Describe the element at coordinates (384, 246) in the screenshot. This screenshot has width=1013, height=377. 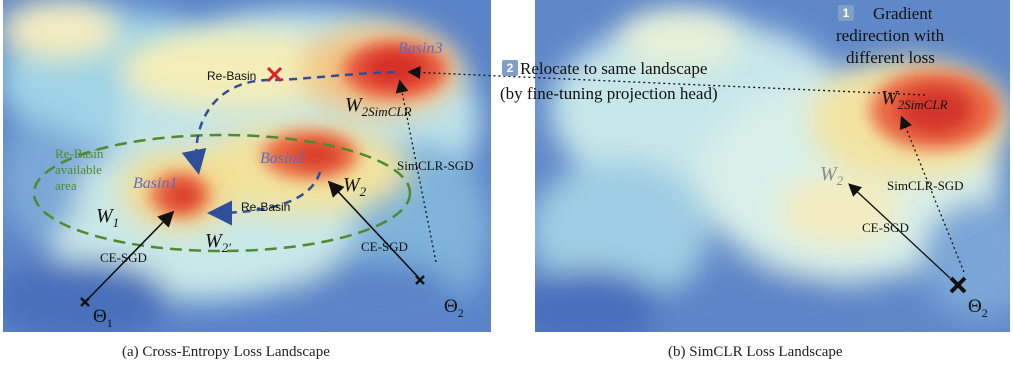
I see `ce-sgd-label-a2: CE-SGD` at that location.